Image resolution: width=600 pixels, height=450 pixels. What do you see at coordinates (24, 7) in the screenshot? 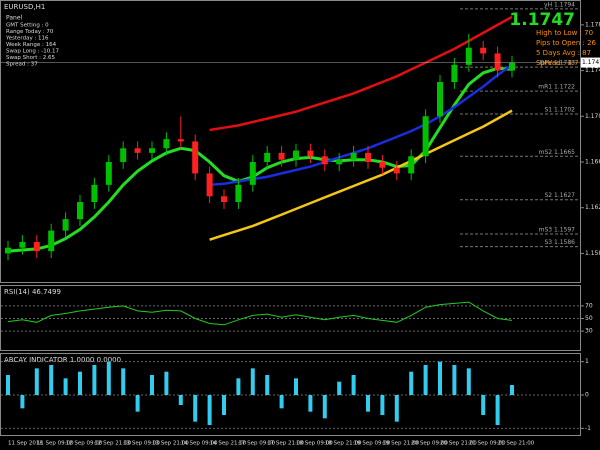
I see `panel-title: EURUSD,H1` at bounding box center [24, 7].